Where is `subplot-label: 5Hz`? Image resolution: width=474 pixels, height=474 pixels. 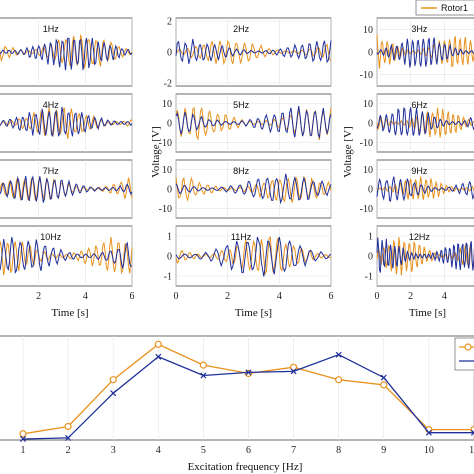
subplot-label: 5Hz is located at coordinates (241, 105).